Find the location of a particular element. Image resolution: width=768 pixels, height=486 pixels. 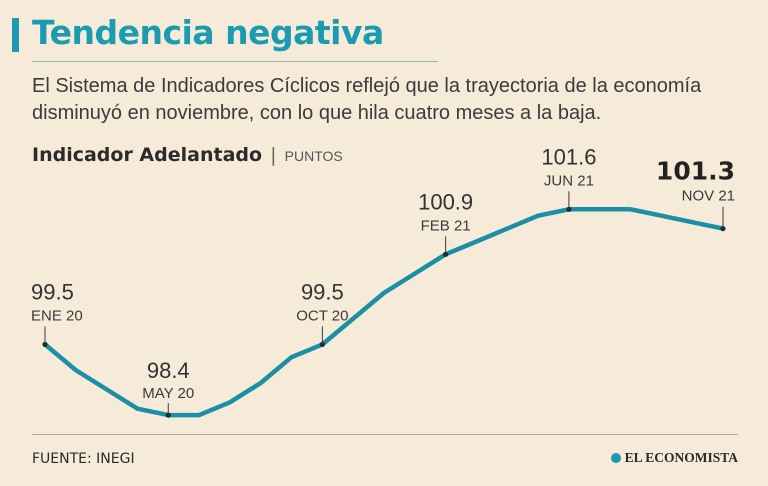

title-accent-bar is located at coordinates (15, 35).